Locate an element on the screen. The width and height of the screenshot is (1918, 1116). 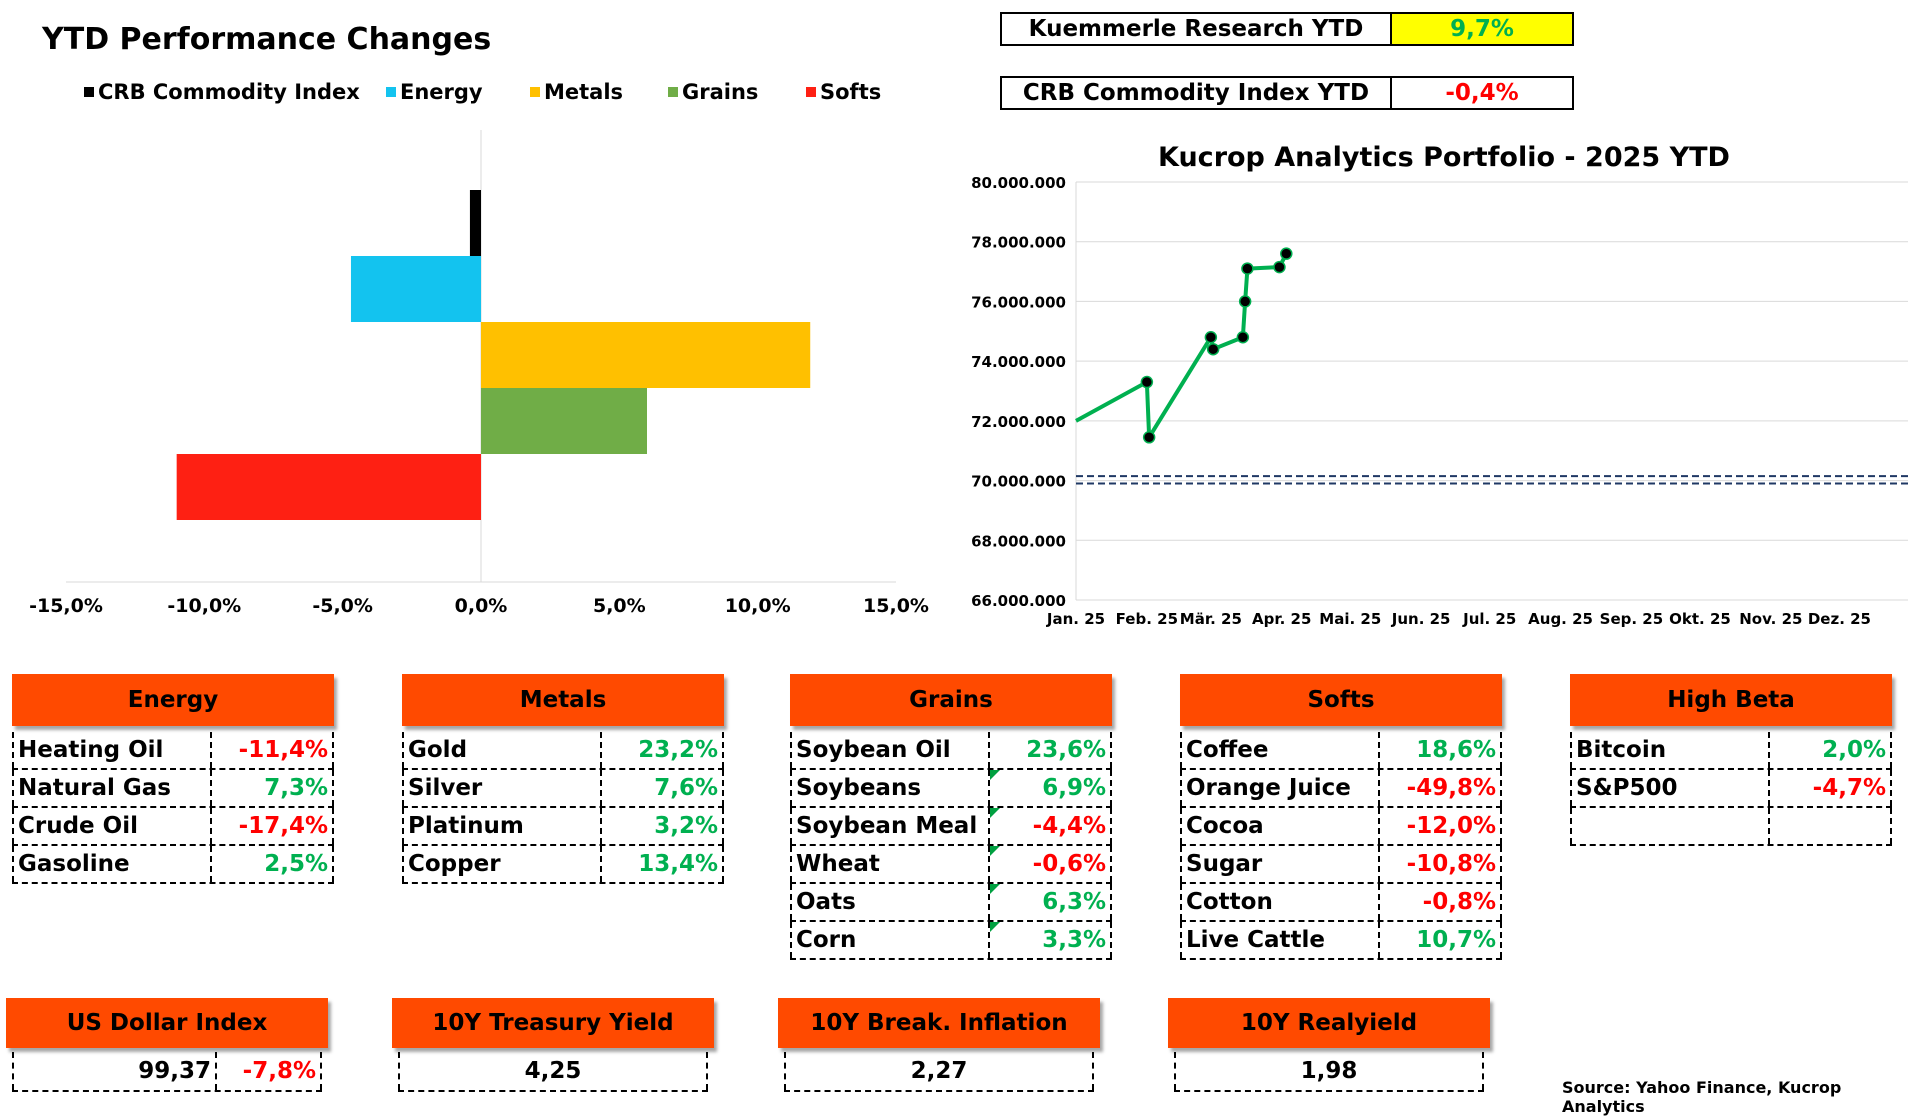
row-value: 18,6% is located at coordinates (1441, 750).